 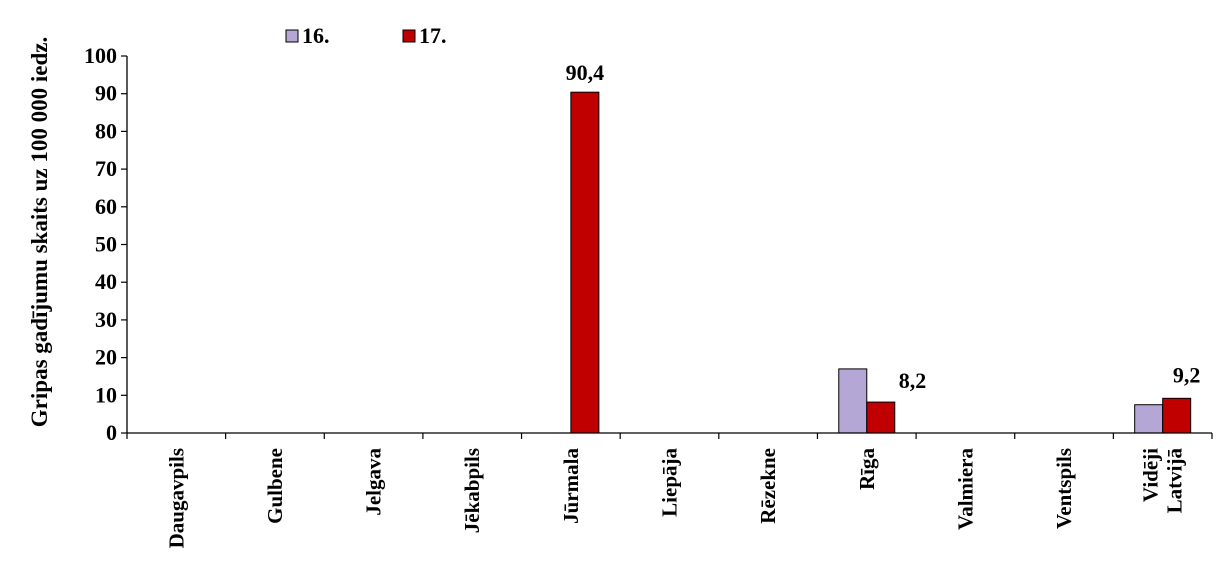 I want to click on category-label: Daugavpils, so click(x=176, y=498).